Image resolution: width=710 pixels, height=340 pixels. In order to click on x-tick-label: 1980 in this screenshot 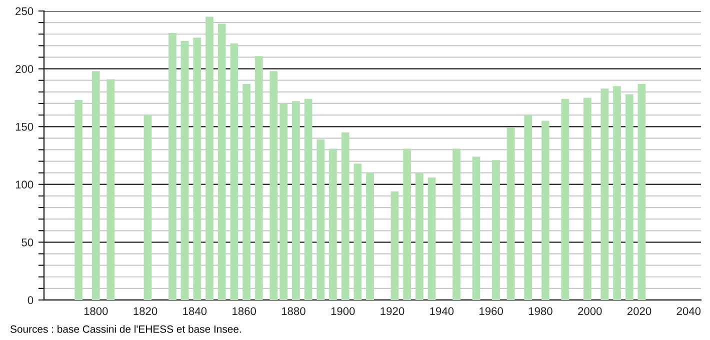, I will do `click(540, 311)`.